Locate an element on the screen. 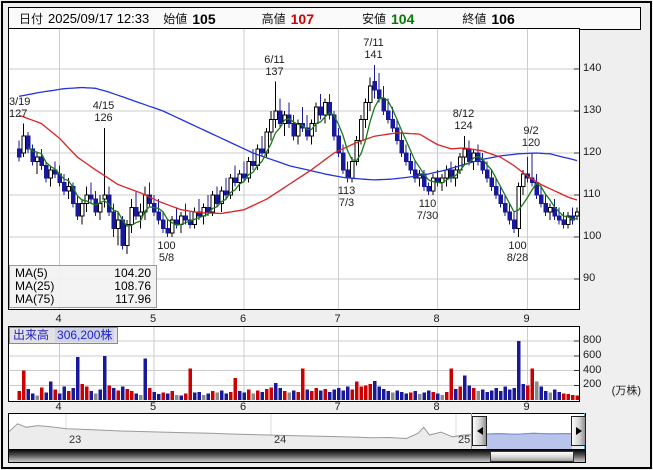 The width and height of the screenshot is (653, 470). ma75-label: MA(75) is located at coordinates (35, 299).